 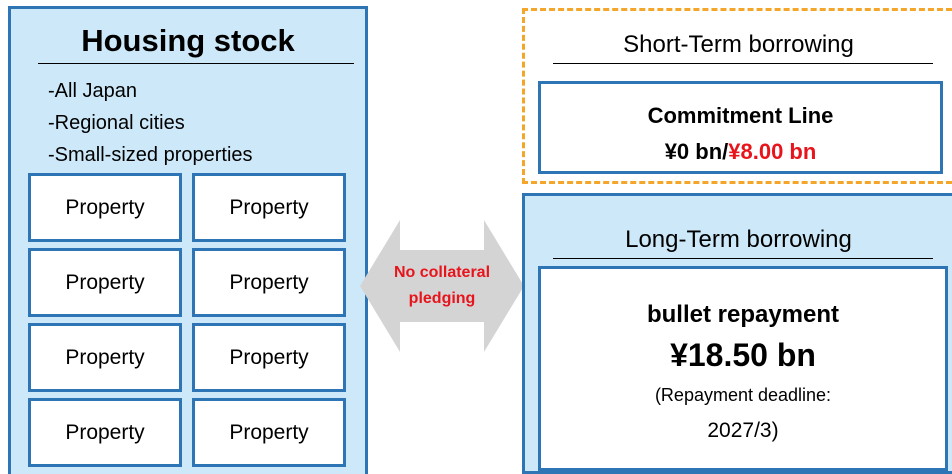 I want to click on box-amount: ¥18.50 bn, so click(x=743, y=355).